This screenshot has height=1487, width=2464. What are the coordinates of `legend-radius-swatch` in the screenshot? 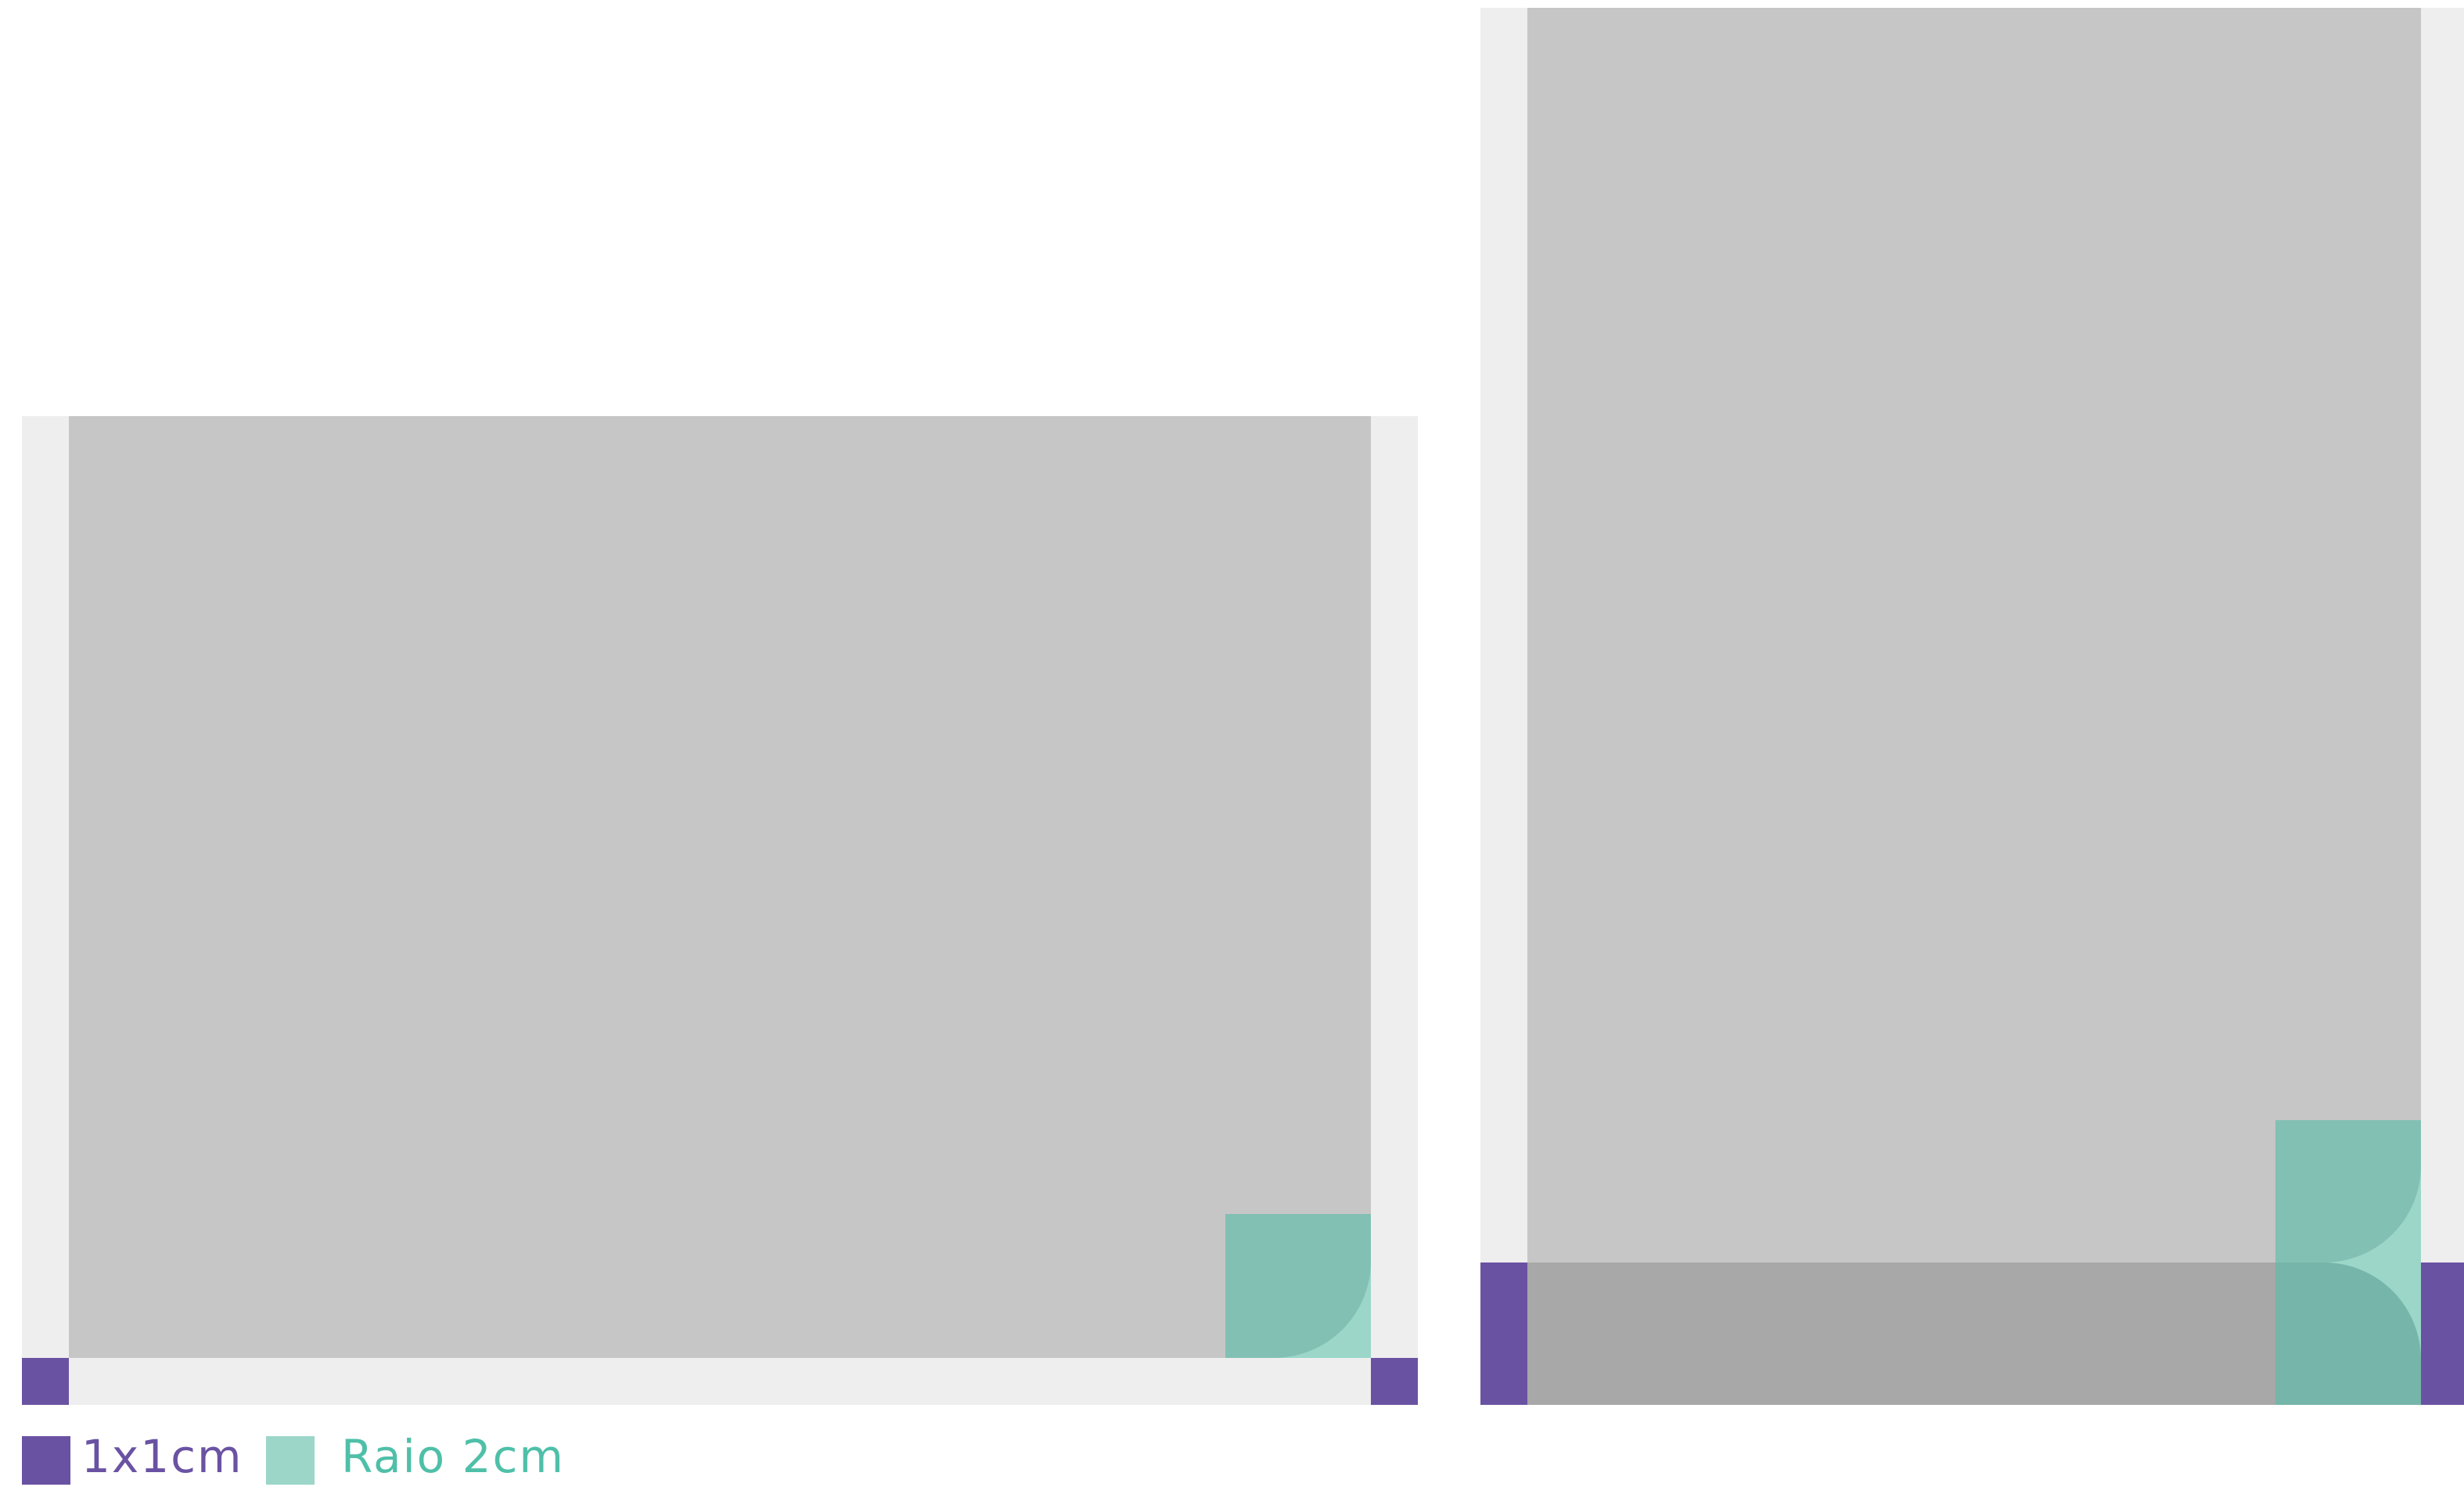 It's located at (290, 1460).